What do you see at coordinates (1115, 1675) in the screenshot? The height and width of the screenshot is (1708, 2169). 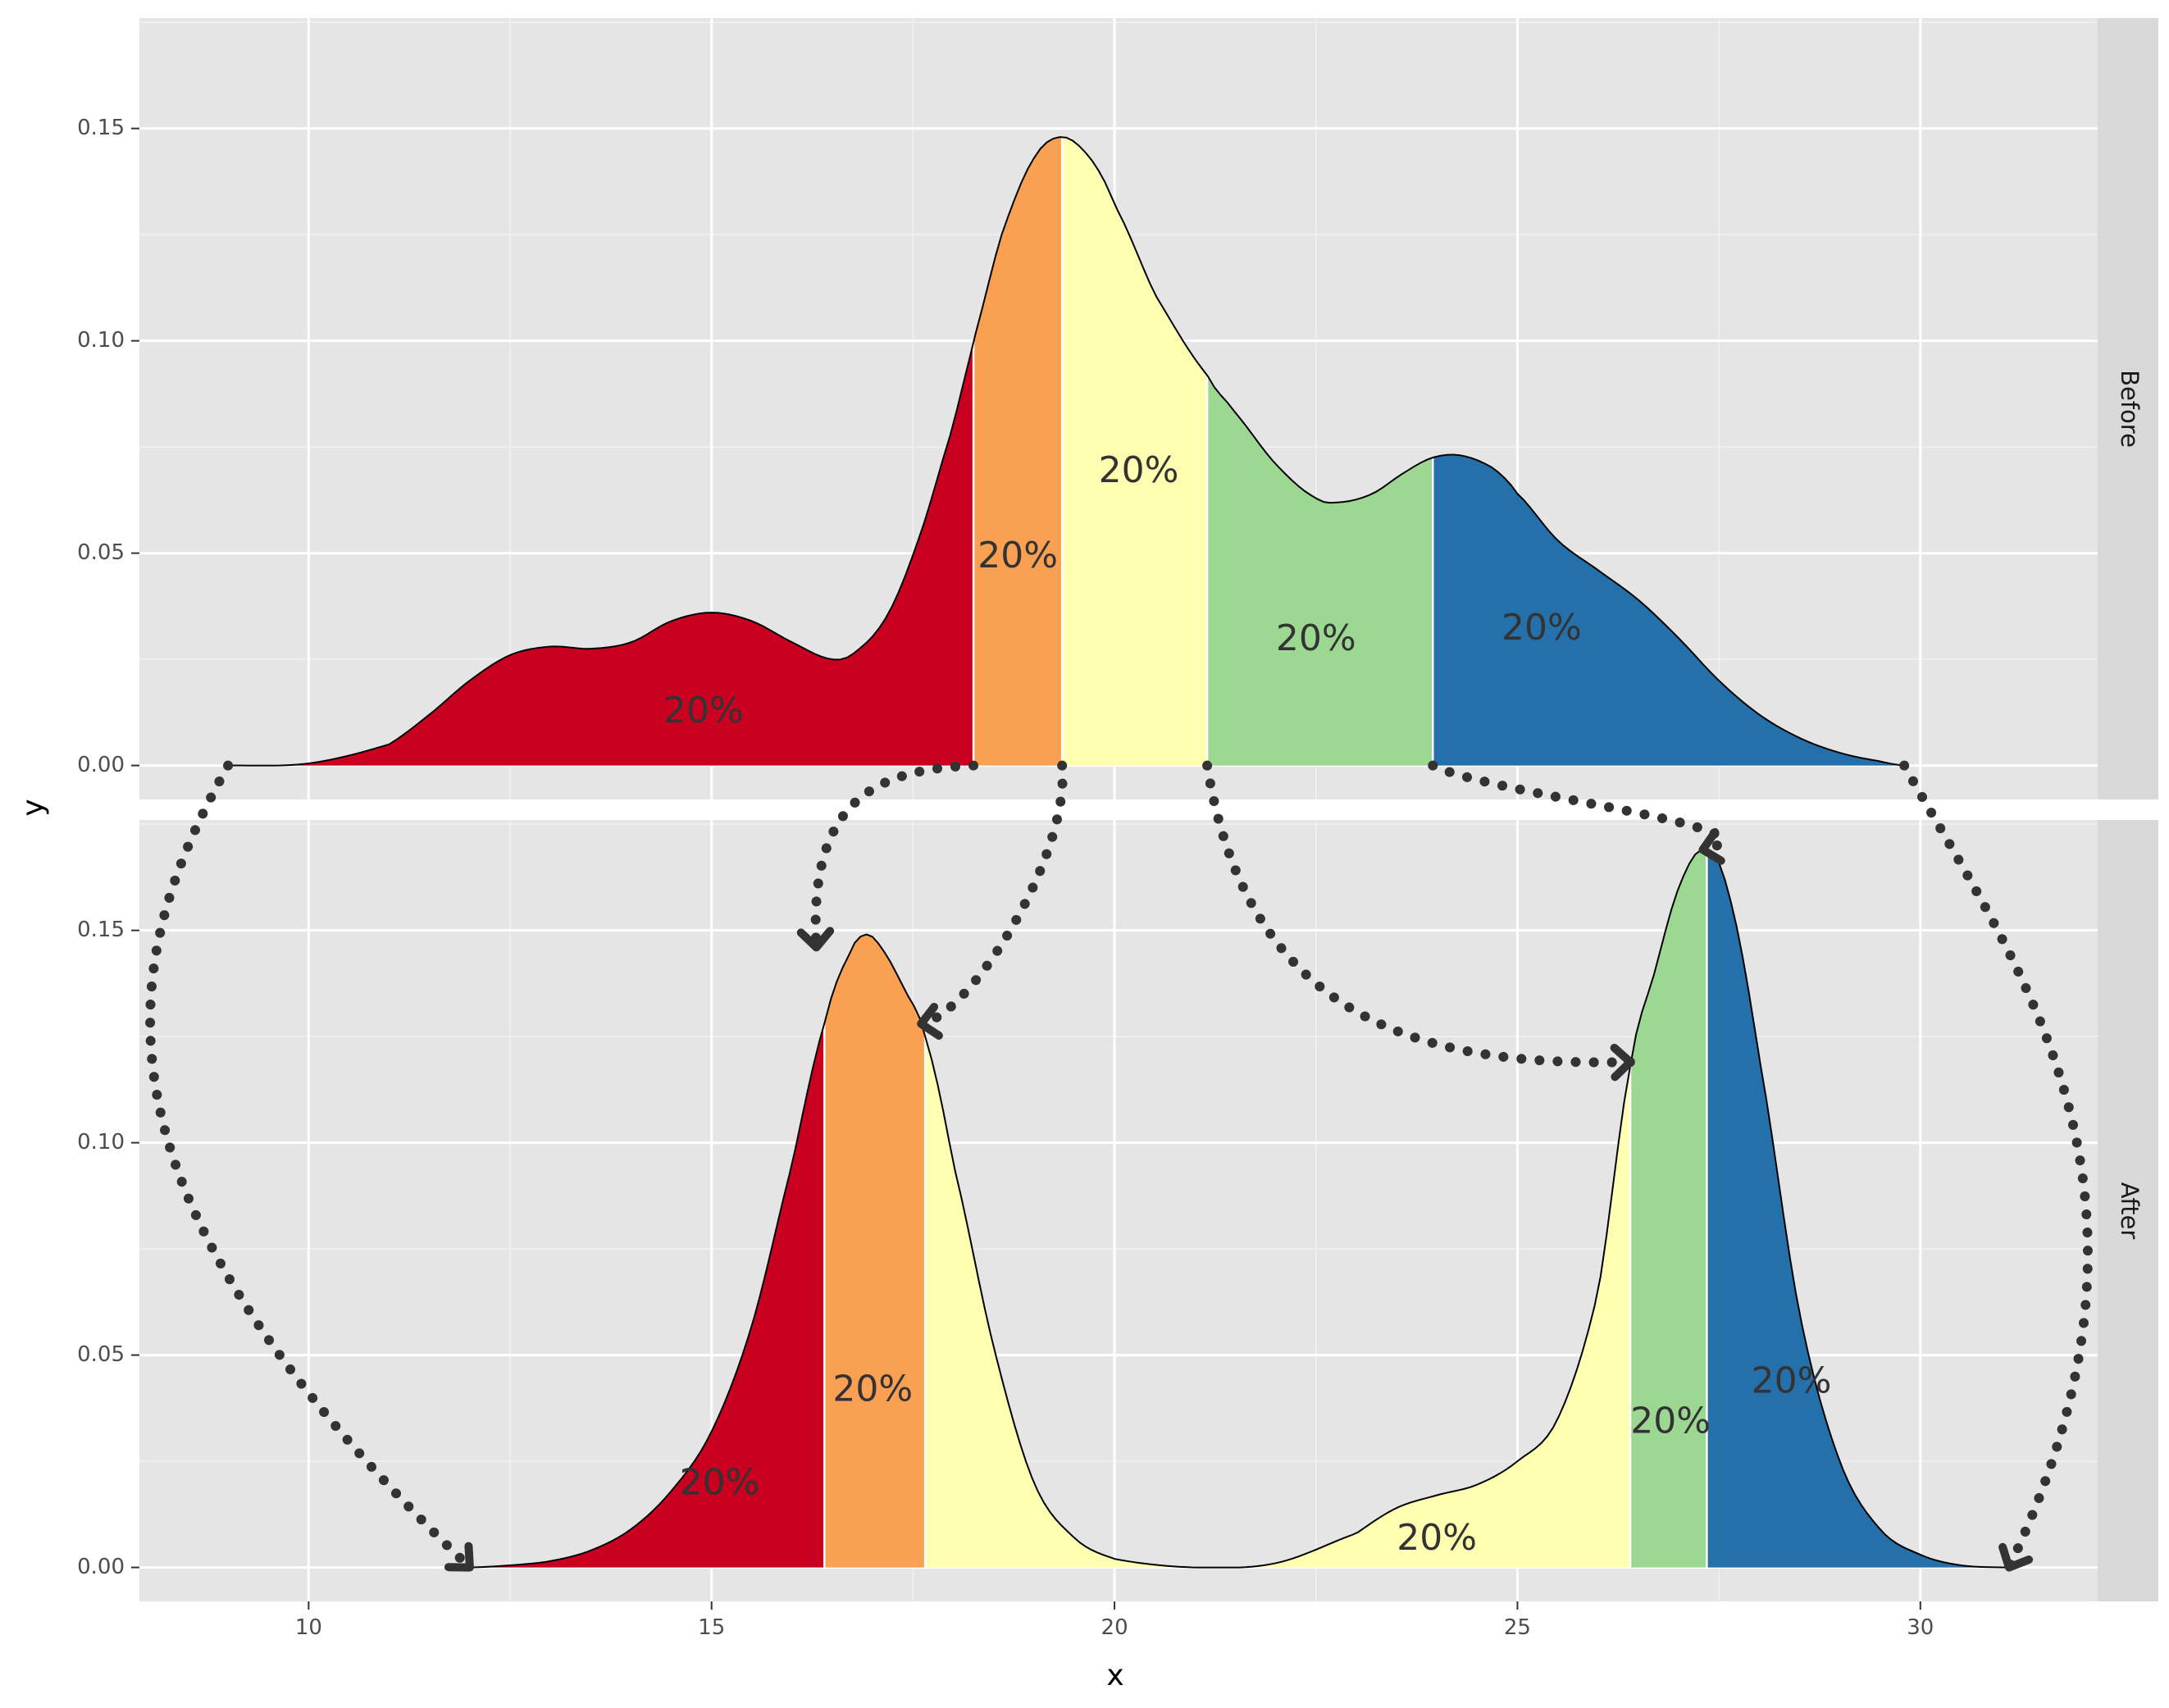 I see `x-axis-title: x` at bounding box center [1115, 1675].